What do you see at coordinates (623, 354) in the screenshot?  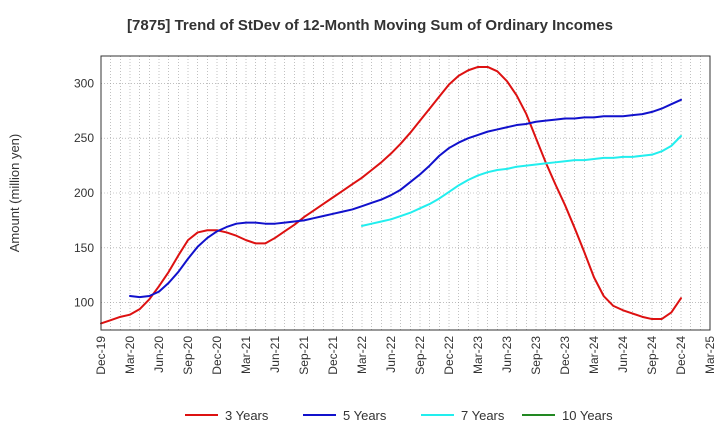 I see `x-tick-label: Jun-24` at bounding box center [623, 354].